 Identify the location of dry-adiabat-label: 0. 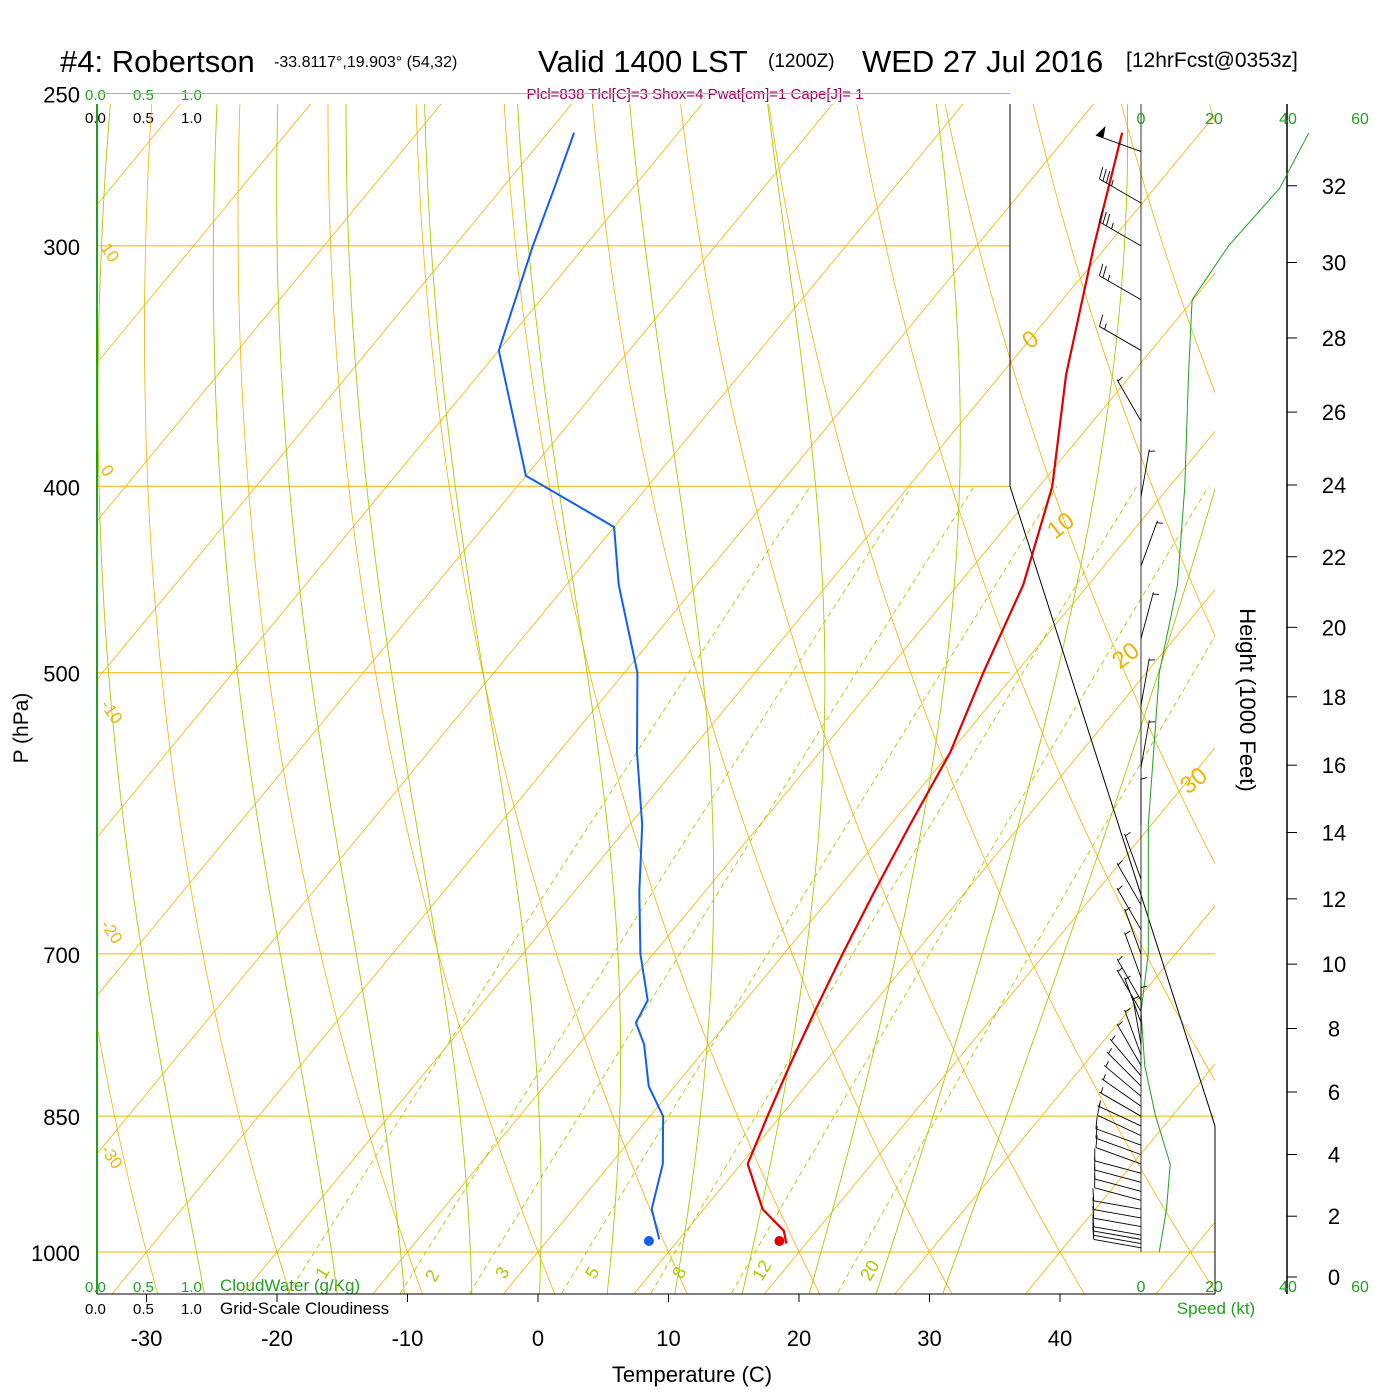
(107, 470).